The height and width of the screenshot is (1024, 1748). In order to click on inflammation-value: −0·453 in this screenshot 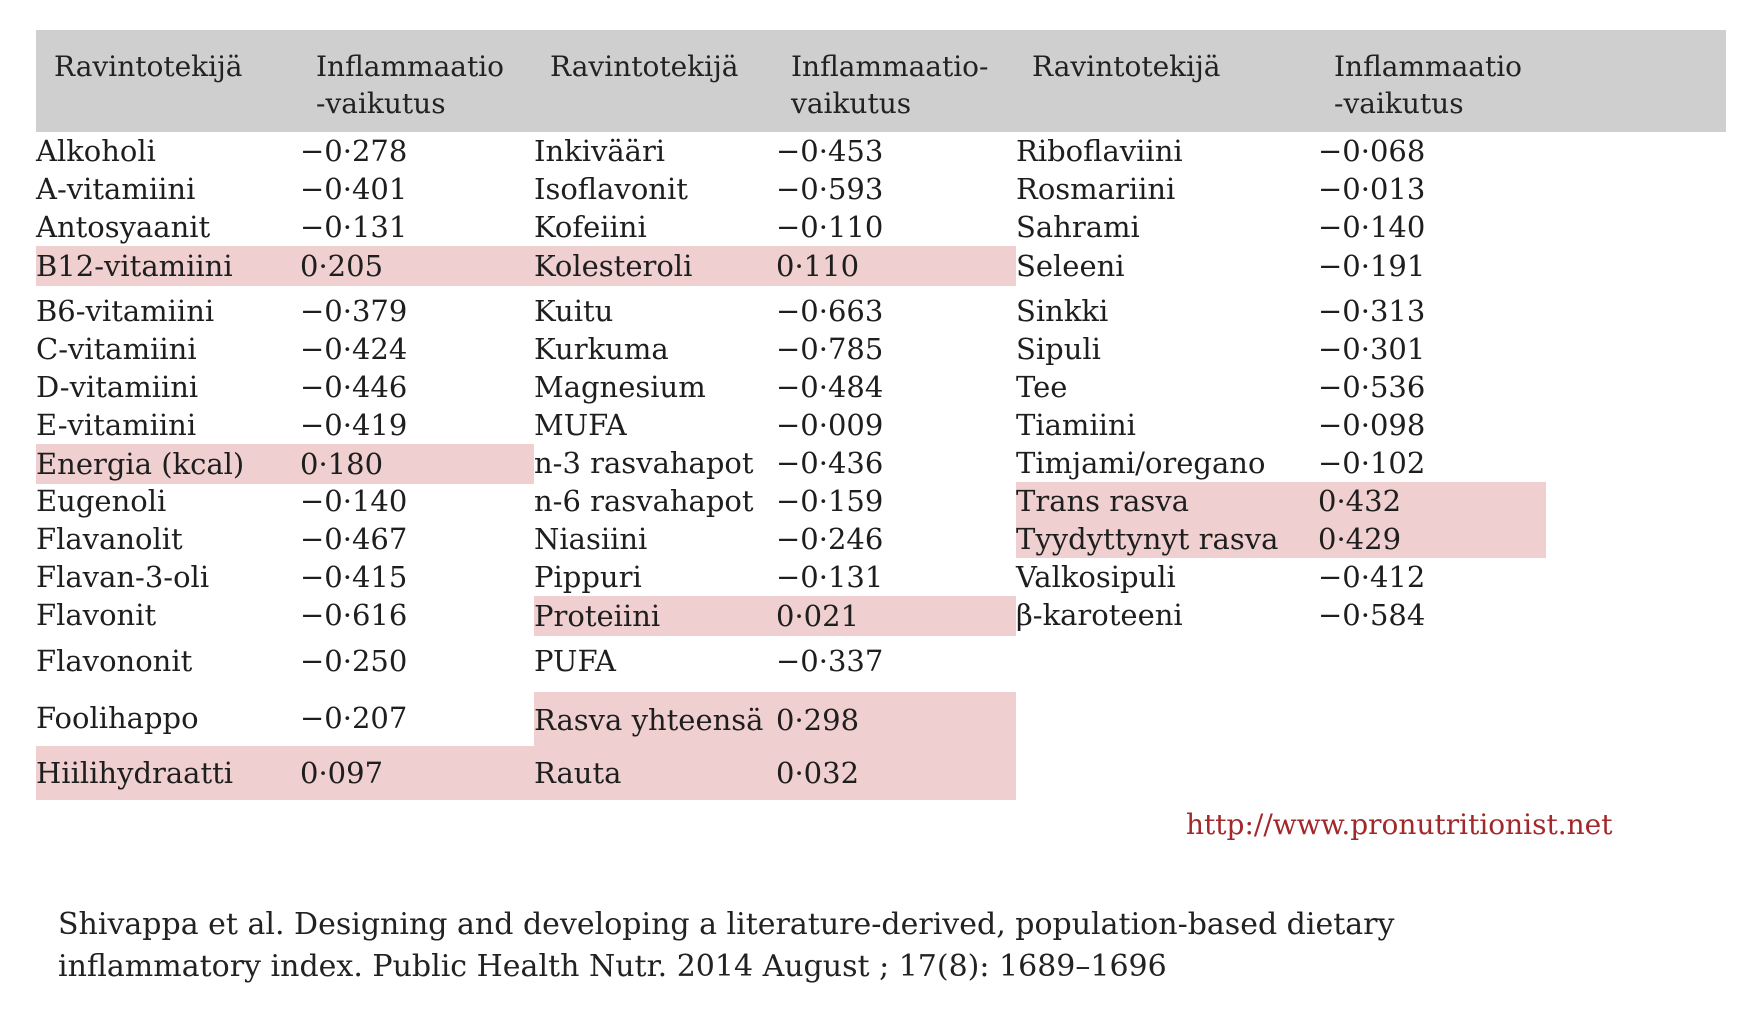, I will do `click(830, 151)`.